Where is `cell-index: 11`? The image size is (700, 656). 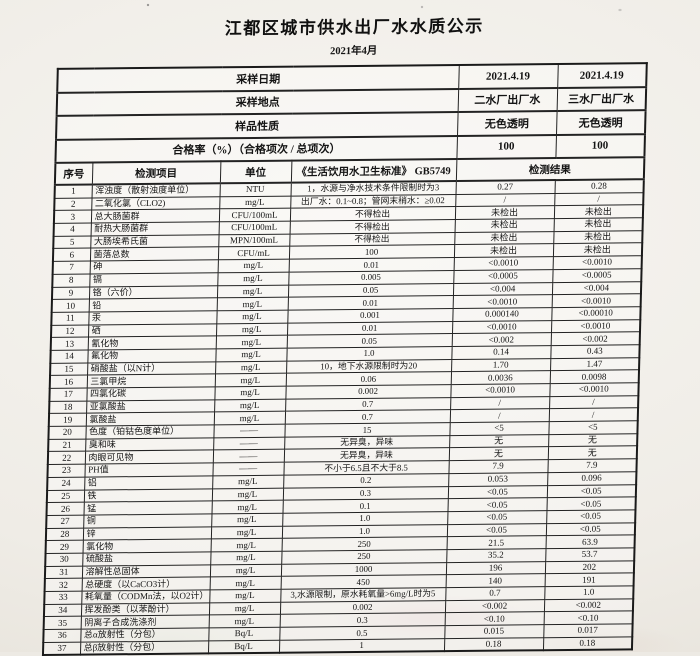
cell-index: 11 is located at coordinates (70, 318).